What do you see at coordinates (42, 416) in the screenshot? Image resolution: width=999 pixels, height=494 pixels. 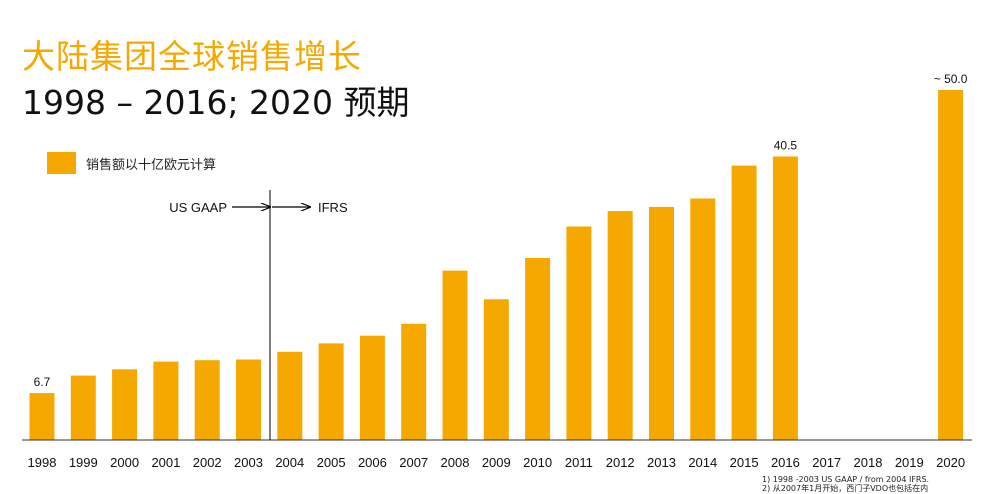 I see `bar-1998` at bounding box center [42, 416].